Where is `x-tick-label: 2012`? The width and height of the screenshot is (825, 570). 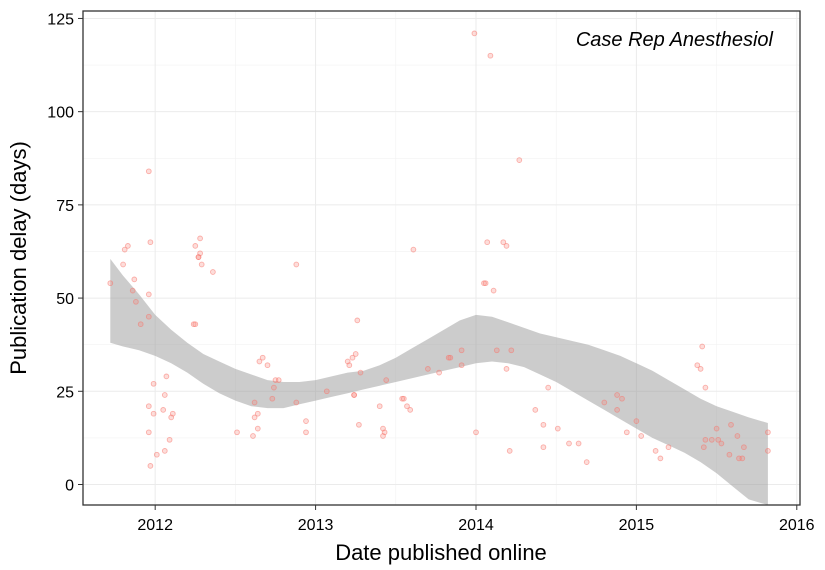
x-tick-label: 2012 is located at coordinates (155, 525).